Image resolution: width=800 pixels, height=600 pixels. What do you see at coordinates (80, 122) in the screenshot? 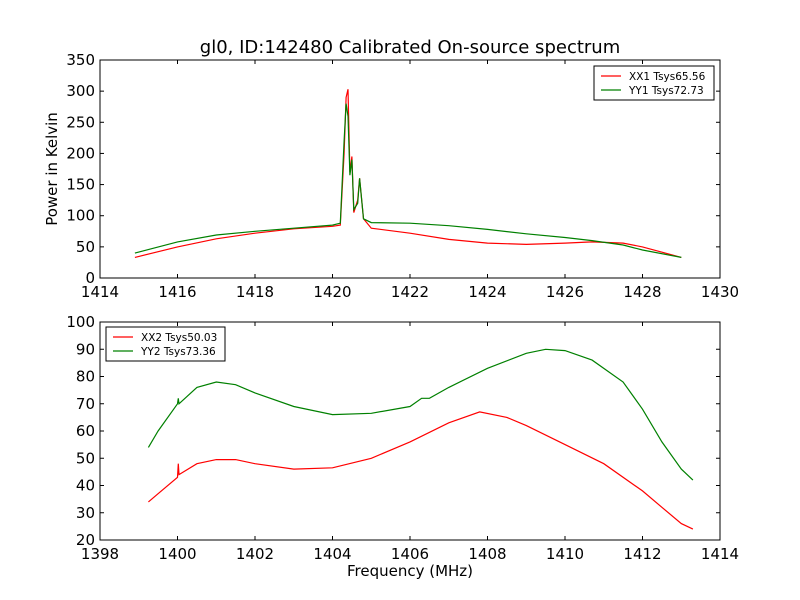
I see `y-tick-label: 250` at bounding box center [80, 122].